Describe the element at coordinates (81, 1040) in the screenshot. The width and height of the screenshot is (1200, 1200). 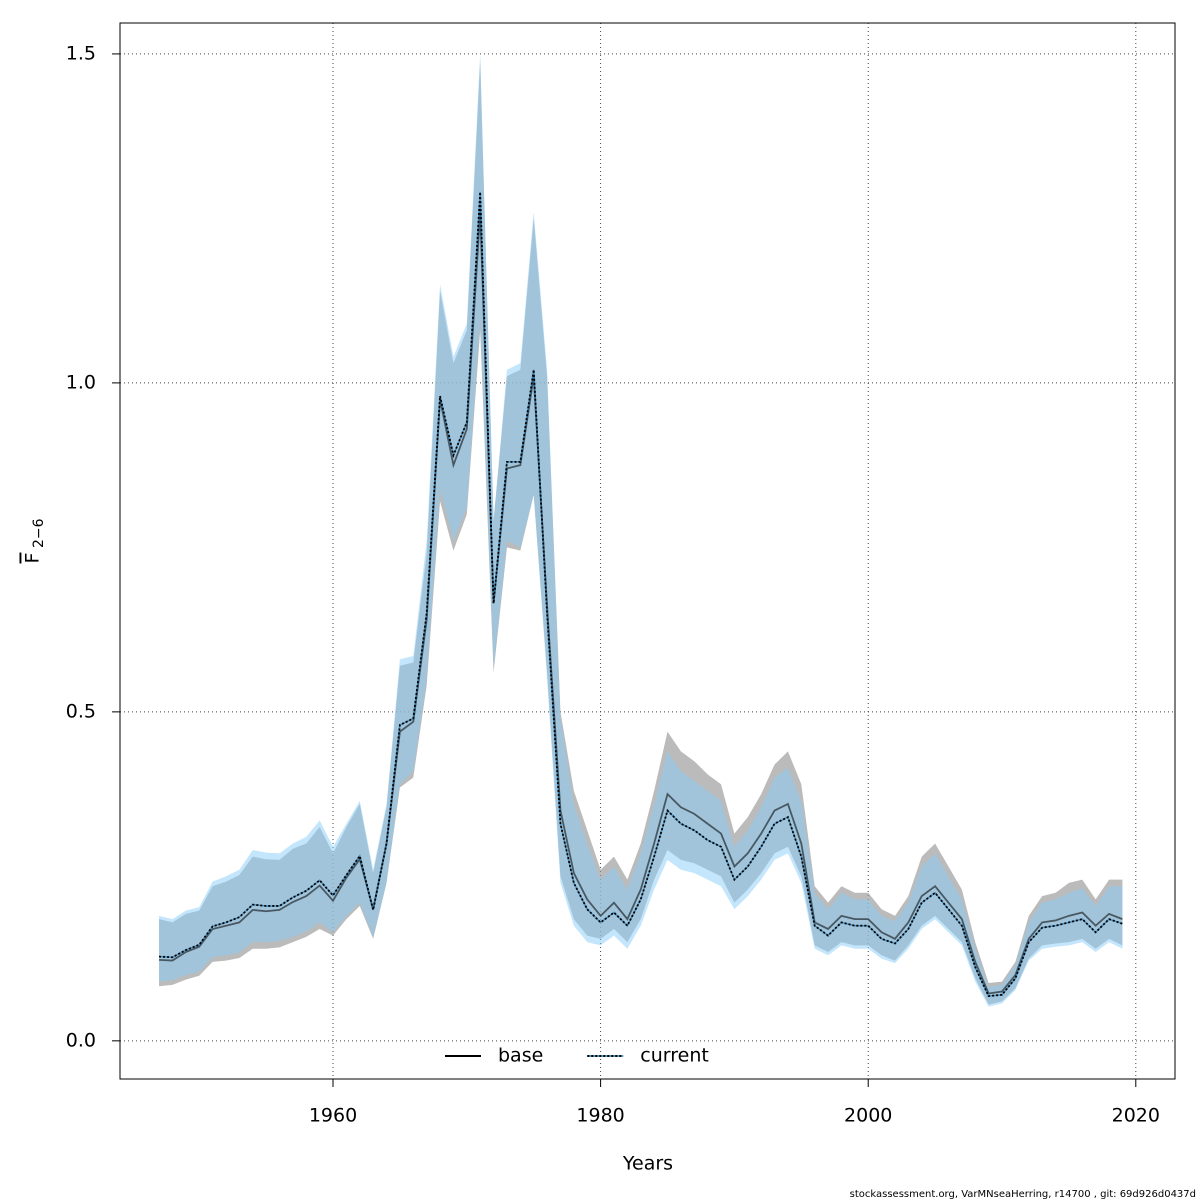
I see `y-tick-label: 0.0` at that location.